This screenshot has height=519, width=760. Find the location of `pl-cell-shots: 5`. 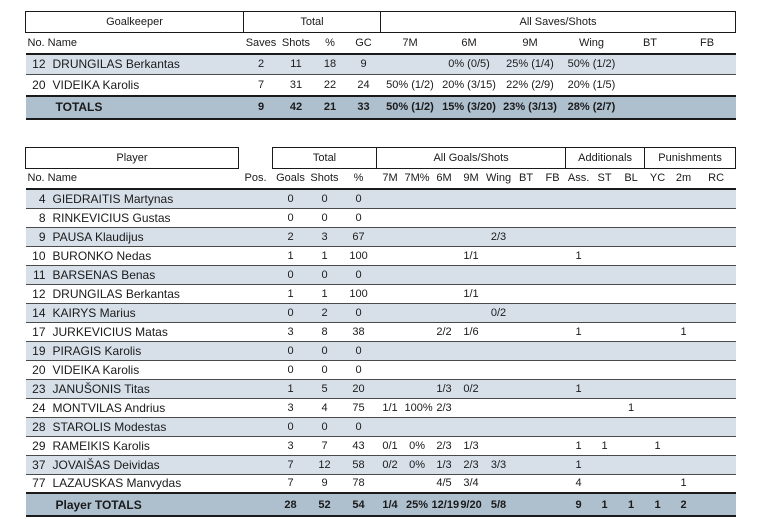

pl-cell-shots: 5 is located at coordinates (324, 389).